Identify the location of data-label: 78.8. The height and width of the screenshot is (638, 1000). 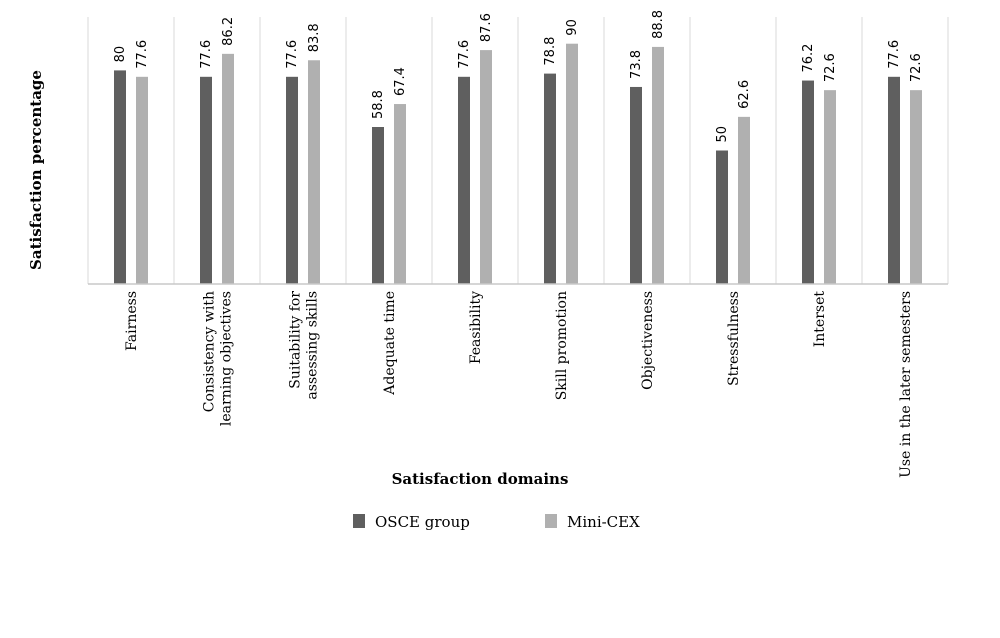
(550, 51).